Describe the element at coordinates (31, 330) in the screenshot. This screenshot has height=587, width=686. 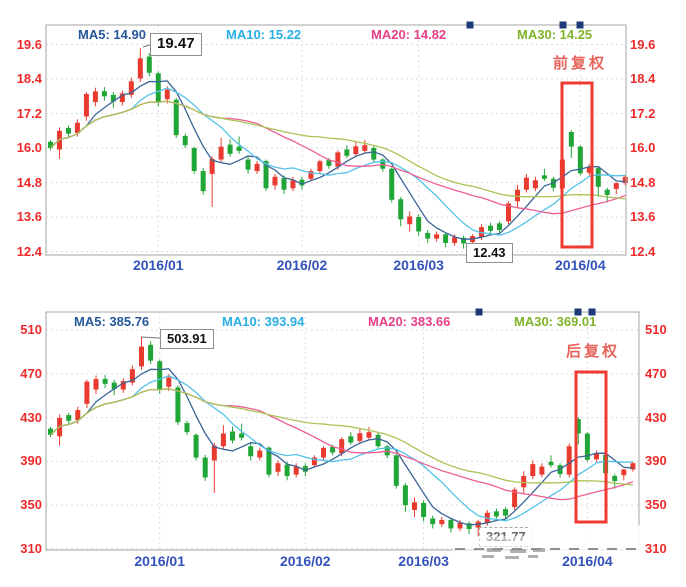
I see `y-axis-tick-label: 510` at that location.